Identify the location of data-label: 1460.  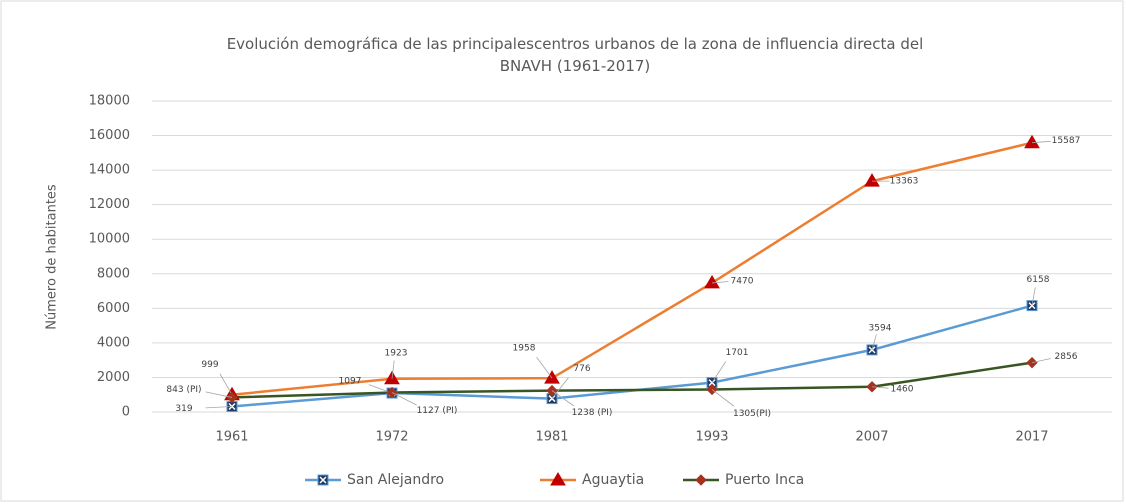
(902, 389).